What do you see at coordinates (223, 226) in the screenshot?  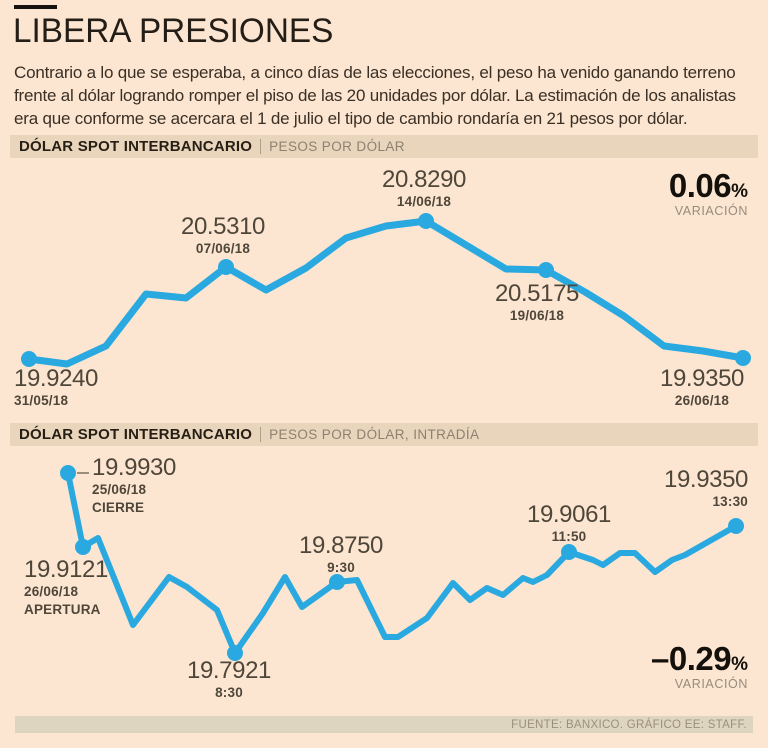 I see `annotation-value: 20.5310` at bounding box center [223, 226].